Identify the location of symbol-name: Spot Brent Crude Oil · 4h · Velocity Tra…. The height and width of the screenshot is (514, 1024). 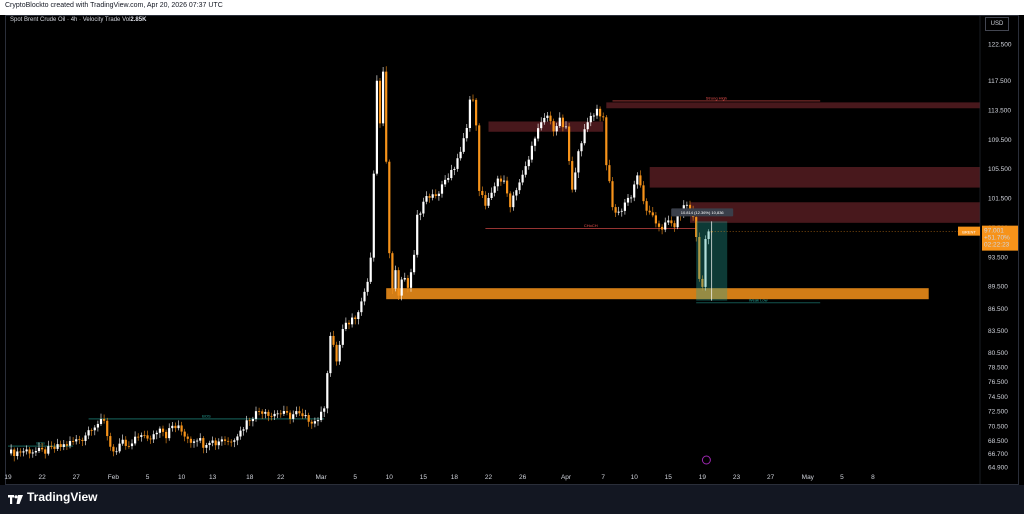
(65, 20).